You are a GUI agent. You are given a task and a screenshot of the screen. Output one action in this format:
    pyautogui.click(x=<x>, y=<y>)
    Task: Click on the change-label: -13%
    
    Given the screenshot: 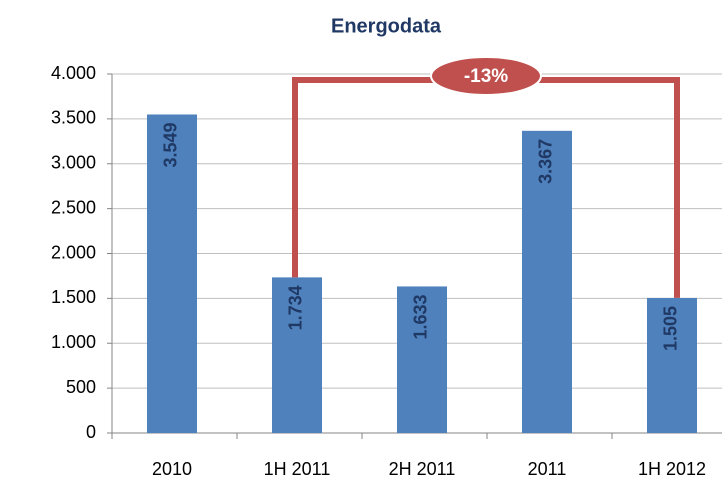 What is the action you would take?
    pyautogui.click(x=486, y=76)
    